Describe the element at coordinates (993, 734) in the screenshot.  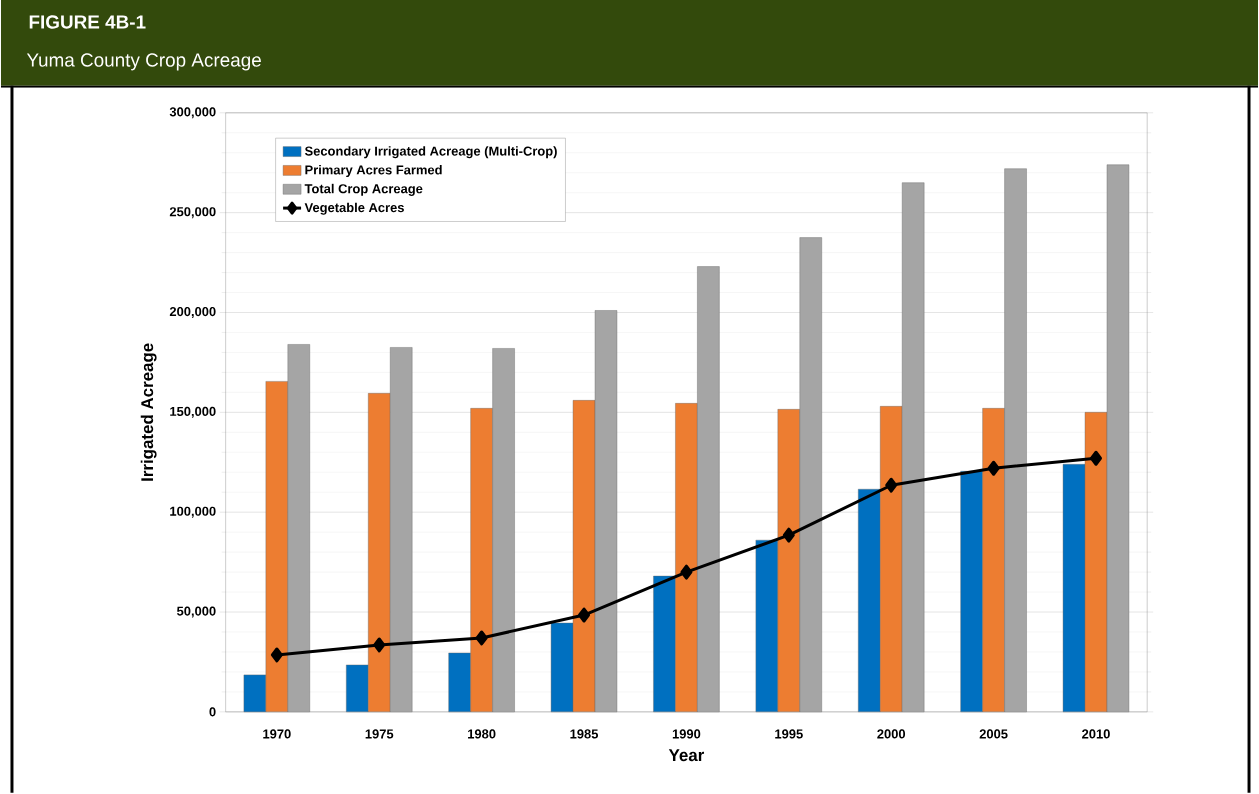
I see `x-tick-label: 2005` at that location.